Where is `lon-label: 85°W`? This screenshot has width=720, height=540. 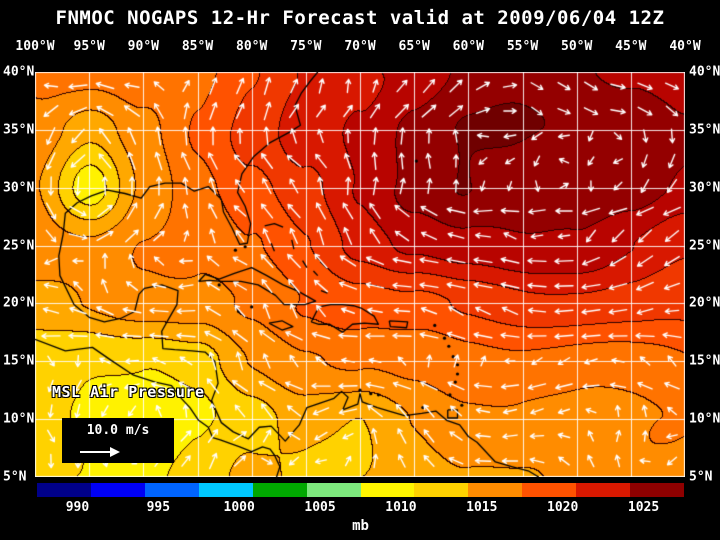
lon-label: 85°W is located at coordinates (197, 46).